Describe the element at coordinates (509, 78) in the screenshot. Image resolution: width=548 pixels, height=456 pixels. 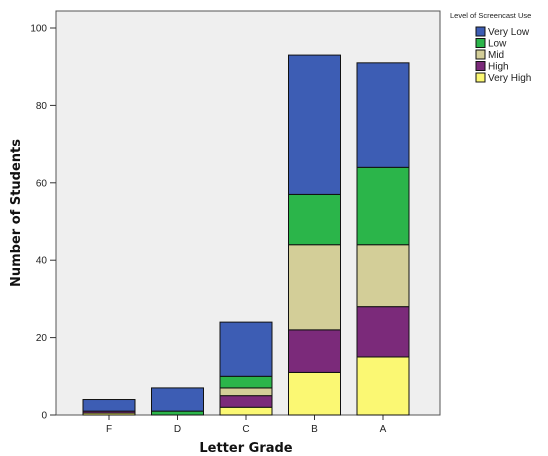
I see `legend-label: Very High` at that location.